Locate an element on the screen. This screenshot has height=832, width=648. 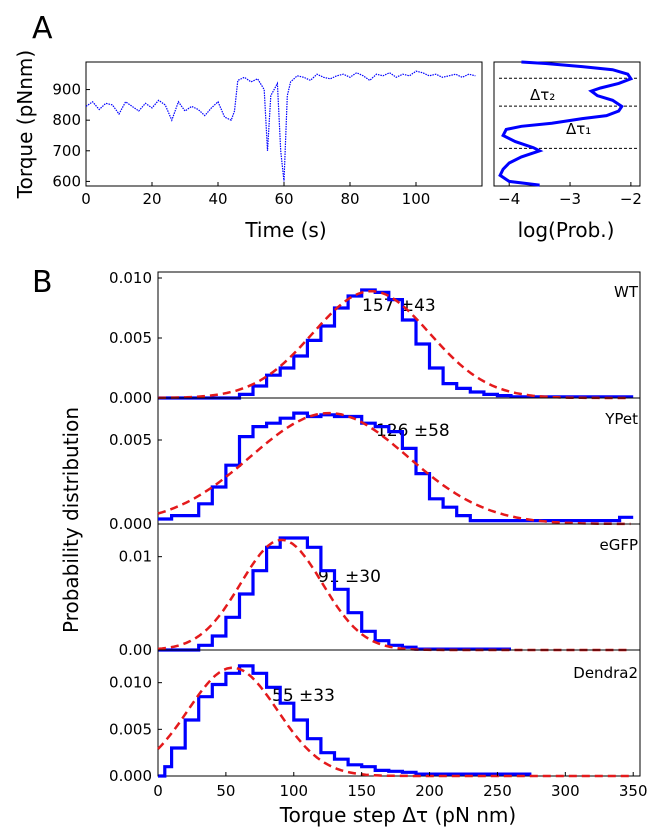
panel-b-fit-eGFP is located at coordinates (394, 595).